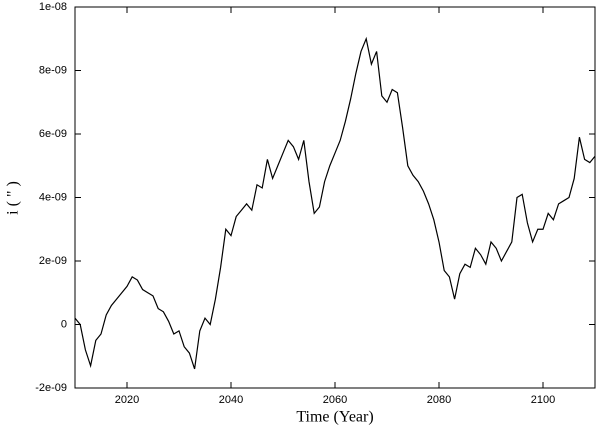 The width and height of the screenshot is (600, 430). What do you see at coordinates (53, 261) in the screenshot?
I see `y-tick-label: 2e-09` at bounding box center [53, 261].